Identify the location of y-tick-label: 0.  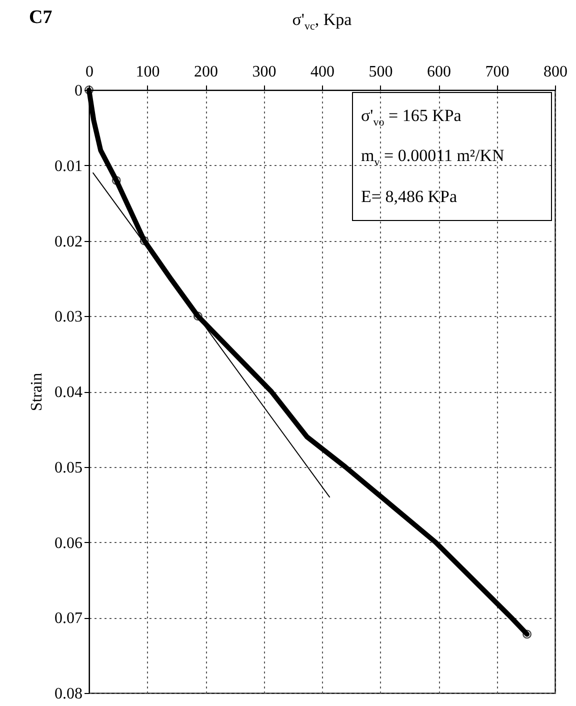
(78, 91).